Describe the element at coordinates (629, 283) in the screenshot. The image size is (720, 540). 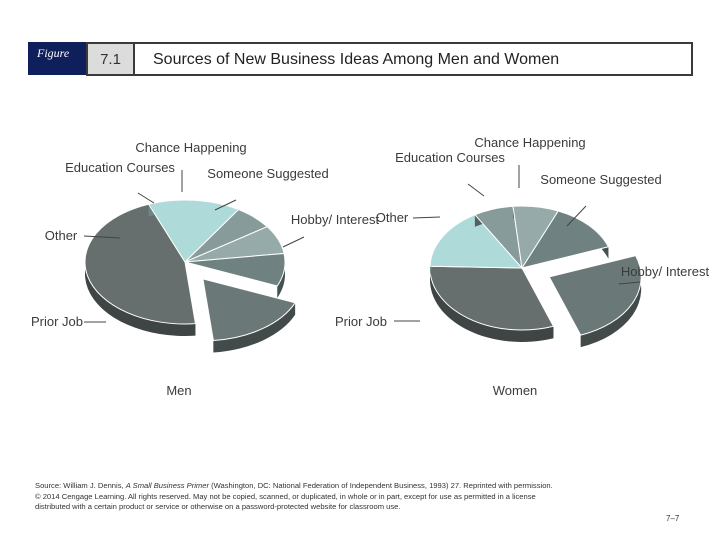
I see `women-leader-hobby` at that location.